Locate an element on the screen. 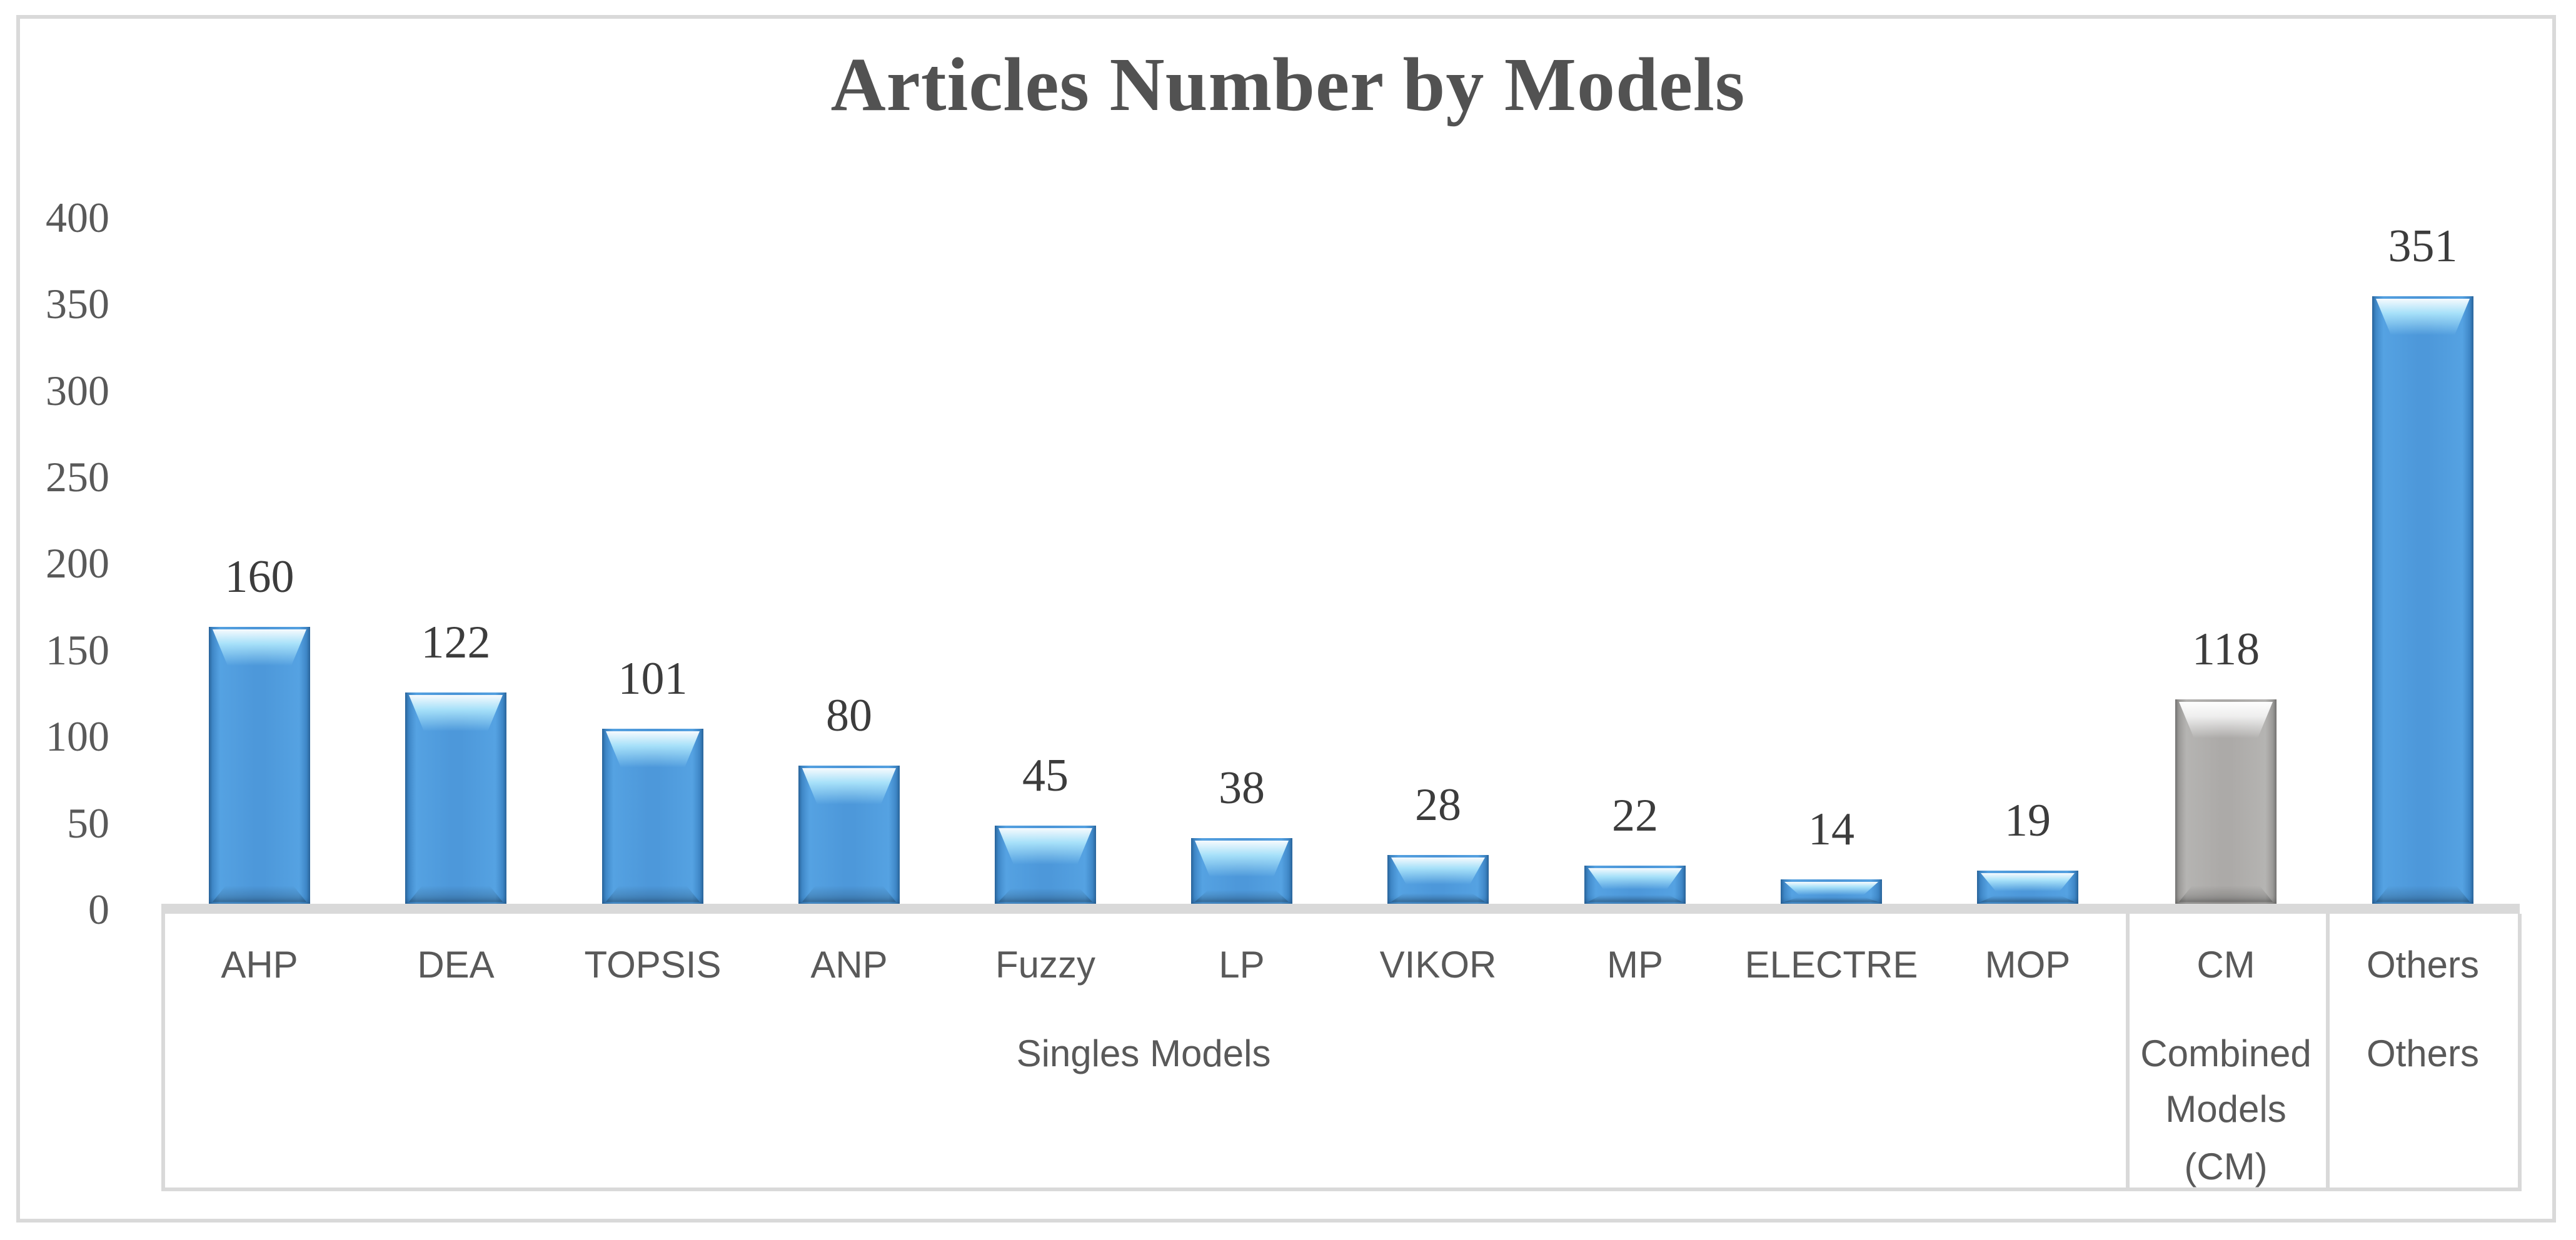 The height and width of the screenshot is (1240, 2576). group-label: Others is located at coordinates (2423, 1053).